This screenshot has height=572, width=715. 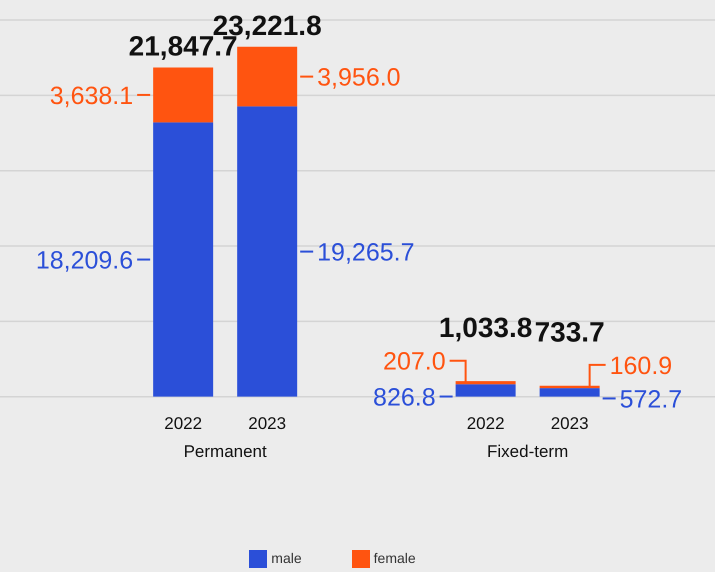 What do you see at coordinates (404, 398) in the screenshot?
I see `data-label: 826.8` at bounding box center [404, 398].